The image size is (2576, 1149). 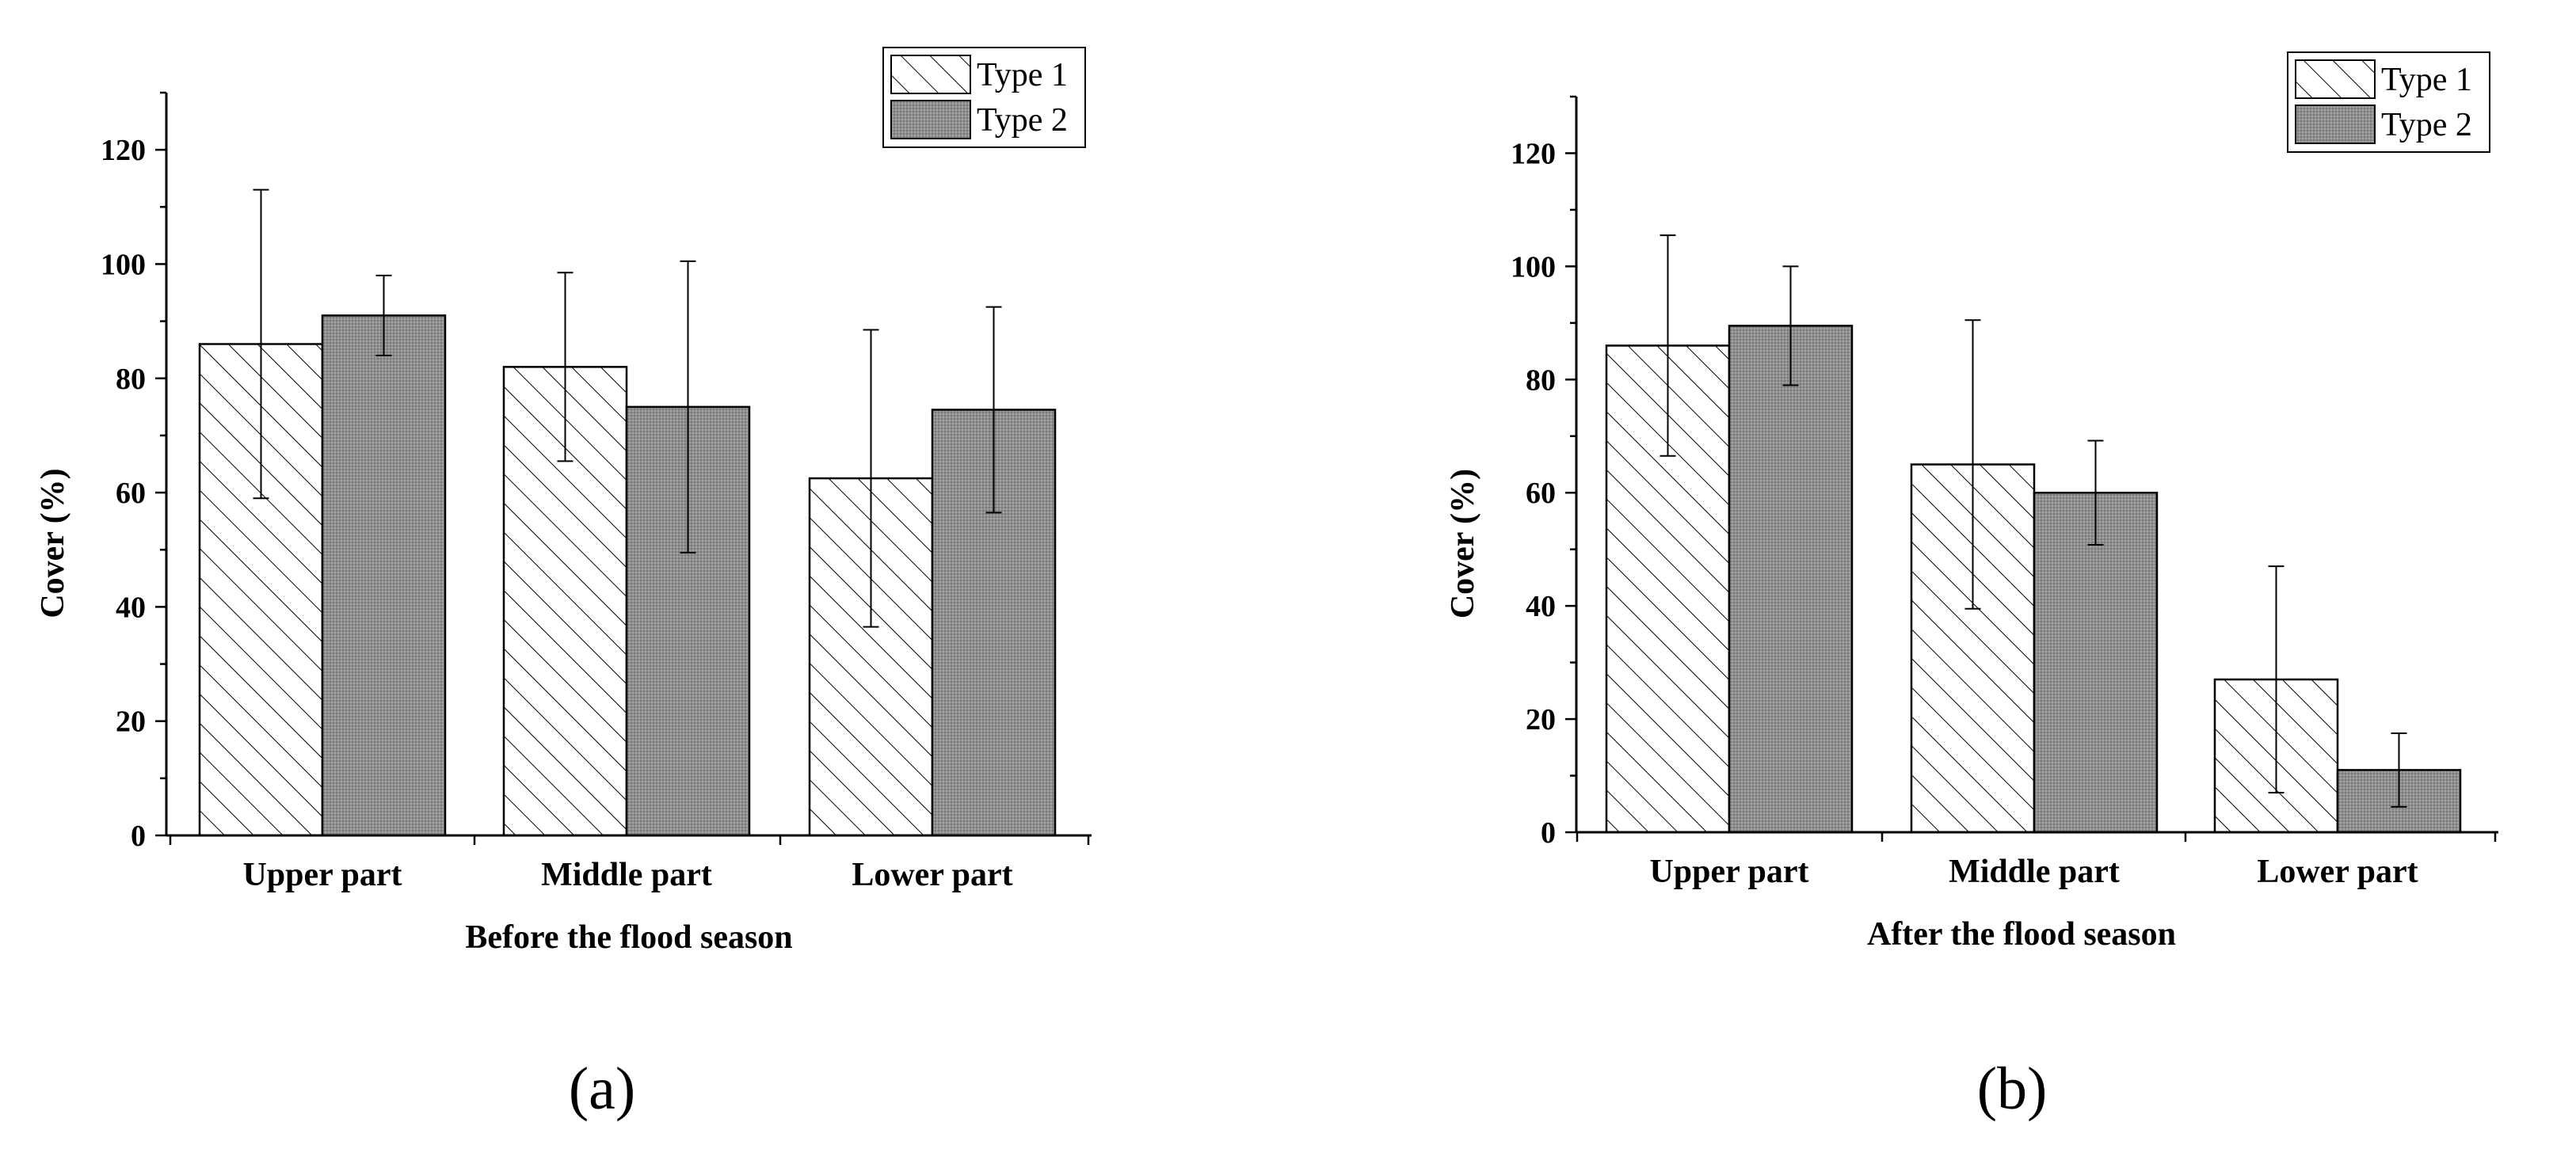 What do you see at coordinates (628, 937) in the screenshot?
I see `x-axis-label: Before the flood season` at bounding box center [628, 937].